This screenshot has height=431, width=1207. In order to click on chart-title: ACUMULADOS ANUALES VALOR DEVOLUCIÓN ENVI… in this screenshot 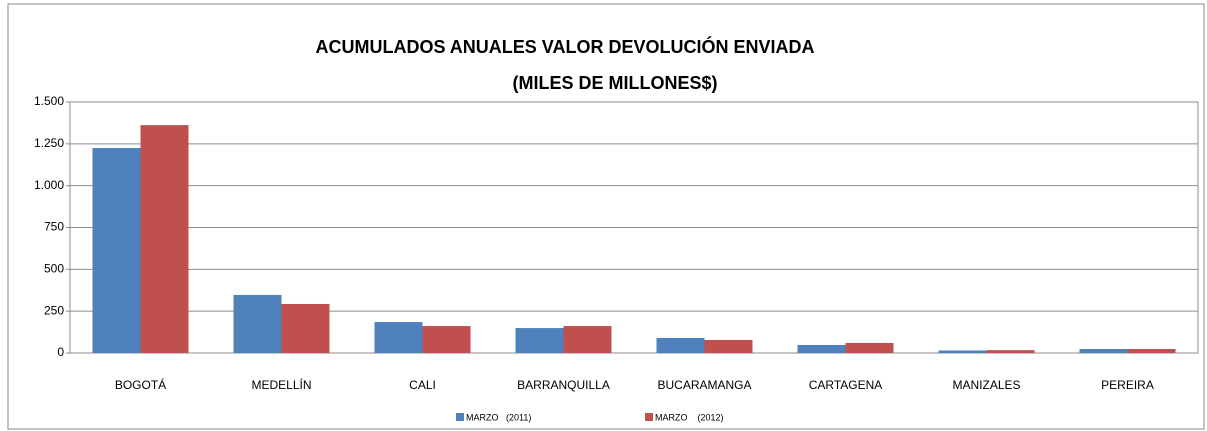, I will do `click(564, 46)`.